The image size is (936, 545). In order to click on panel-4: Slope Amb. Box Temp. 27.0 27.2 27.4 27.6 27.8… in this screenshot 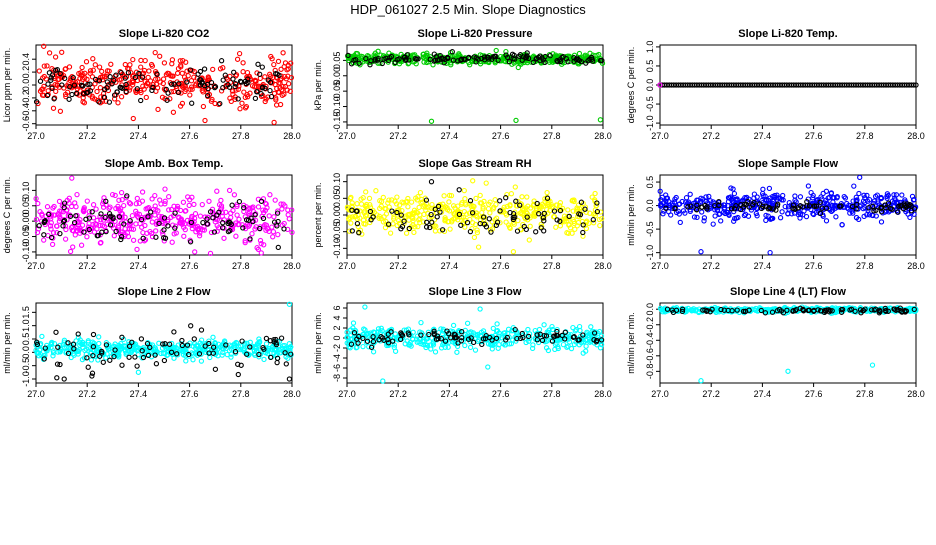, I will do `click(151, 214)`.